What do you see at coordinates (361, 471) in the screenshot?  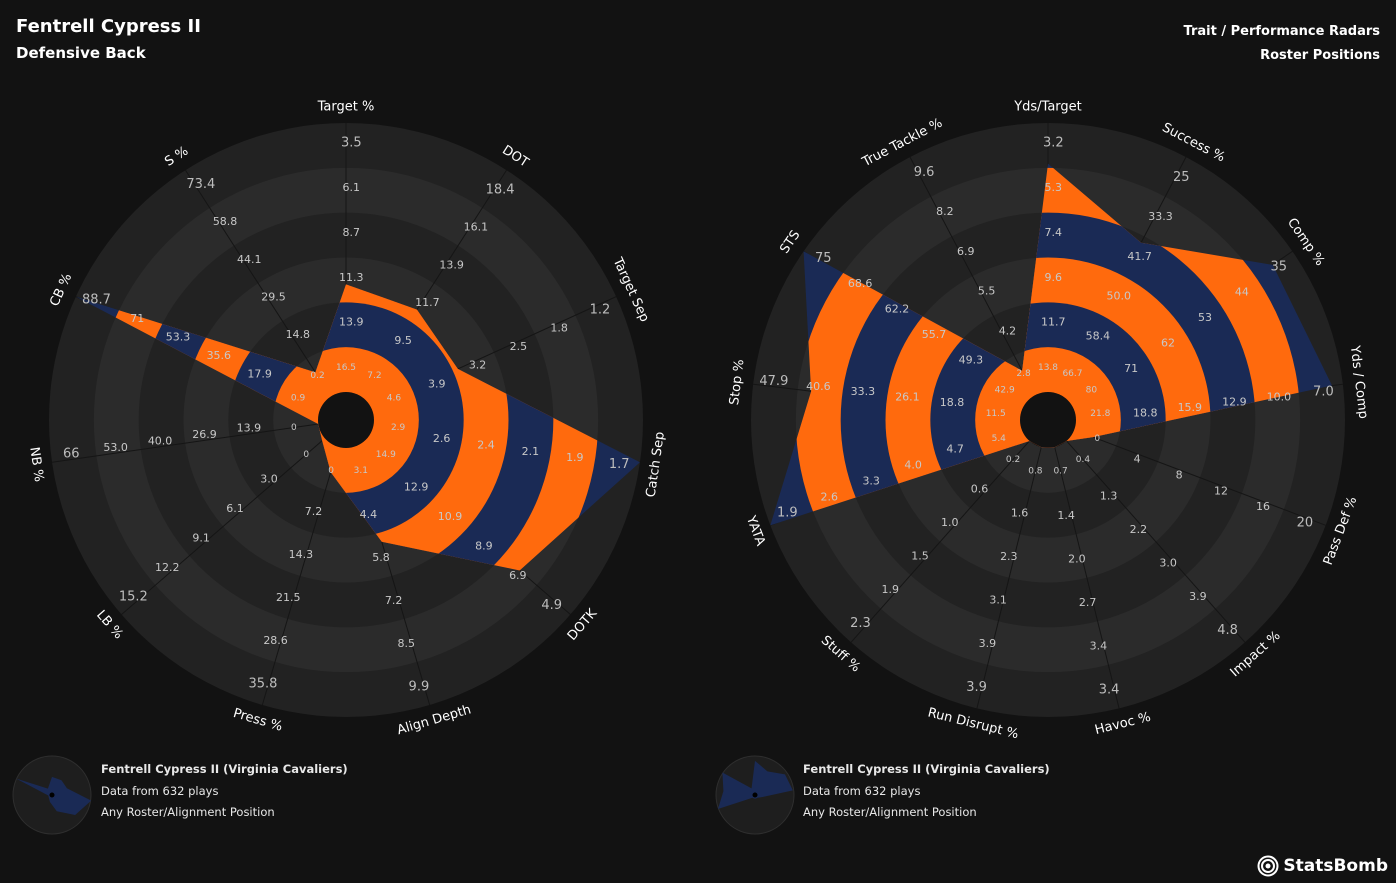 I see `tick-label: 3.1` at bounding box center [361, 471].